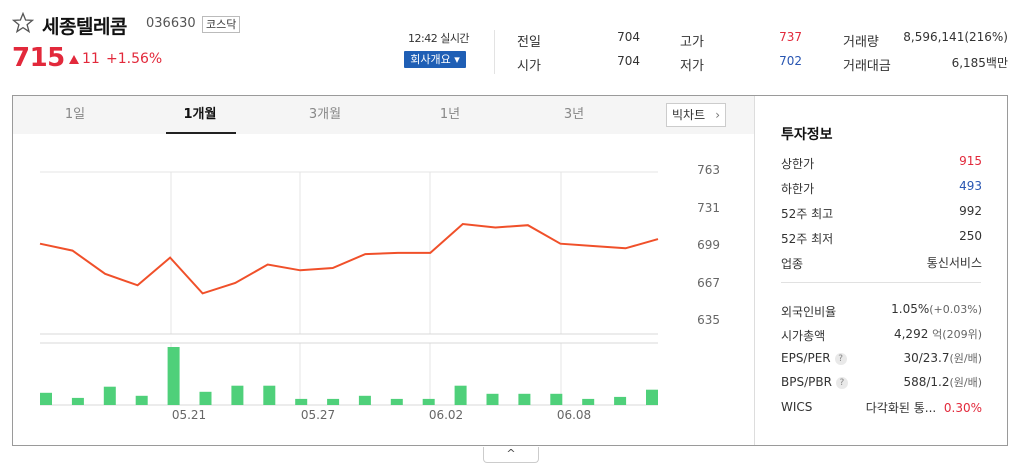 The image size is (1024, 474). Describe the element at coordinates (926, 382) in the screenshot. I see `bps-pbr: 588/1.2` at that location.